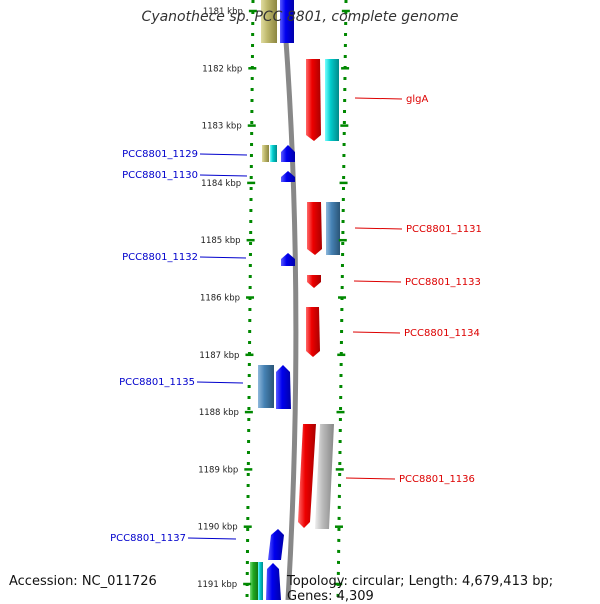  Describe the element at coordinates (219, 413) in the screenshot. I see `tick-label: 1188 kbp` at that location.